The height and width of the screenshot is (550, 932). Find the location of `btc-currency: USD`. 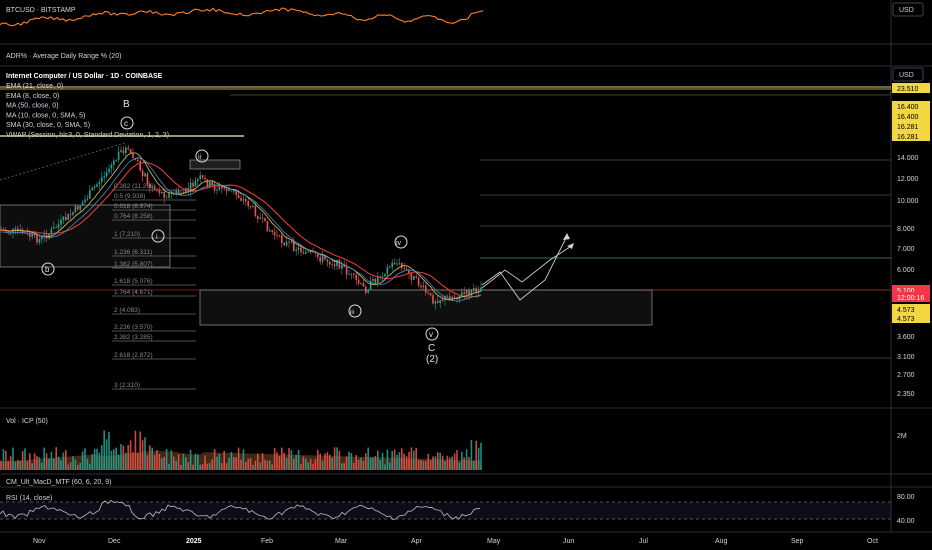

btc-currency: USD is located at coordinates (906, 10).